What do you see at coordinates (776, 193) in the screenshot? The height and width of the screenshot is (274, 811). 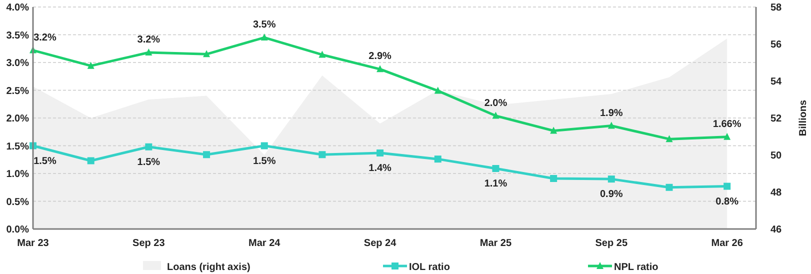 I see `y2-tick-label: 48` at bounding box center [776, 193].